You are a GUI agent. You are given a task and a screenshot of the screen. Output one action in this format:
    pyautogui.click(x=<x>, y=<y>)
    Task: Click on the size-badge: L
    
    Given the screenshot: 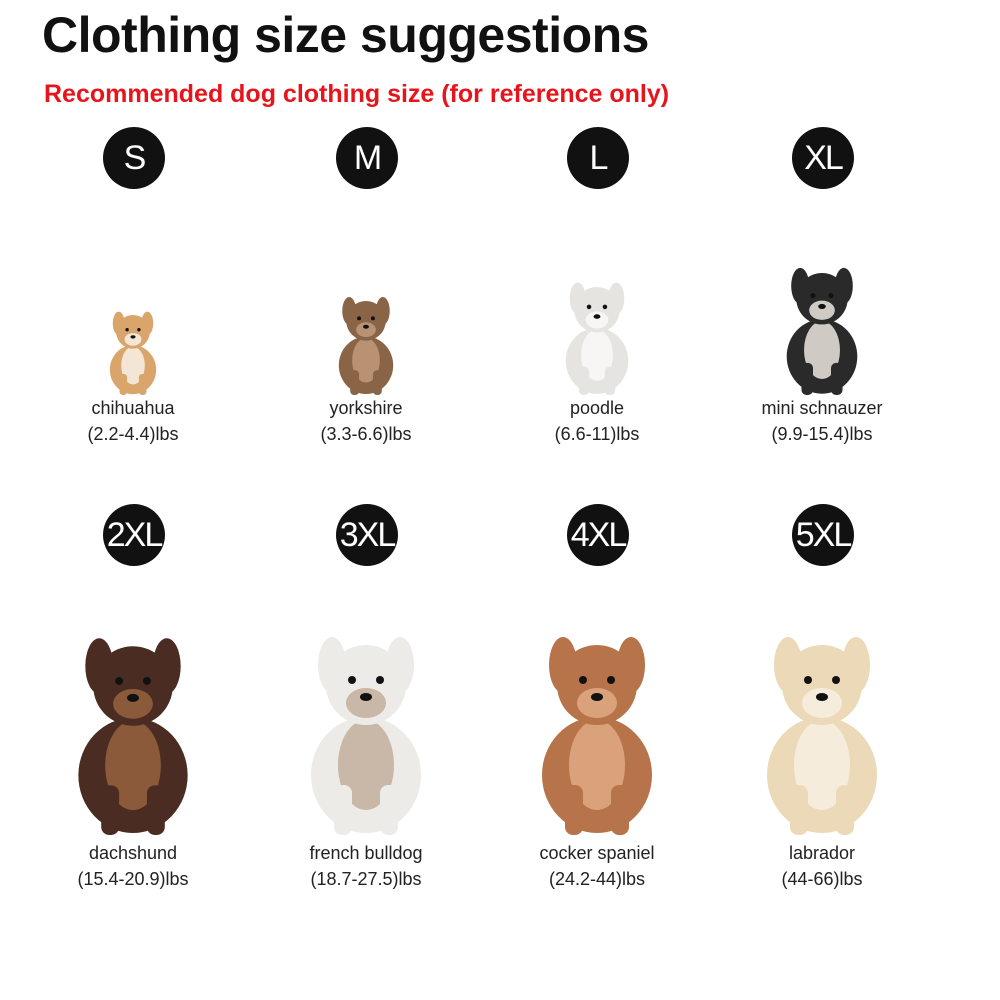 What is the action you would take?
    pyautogui.click(x=598, y=158)
    